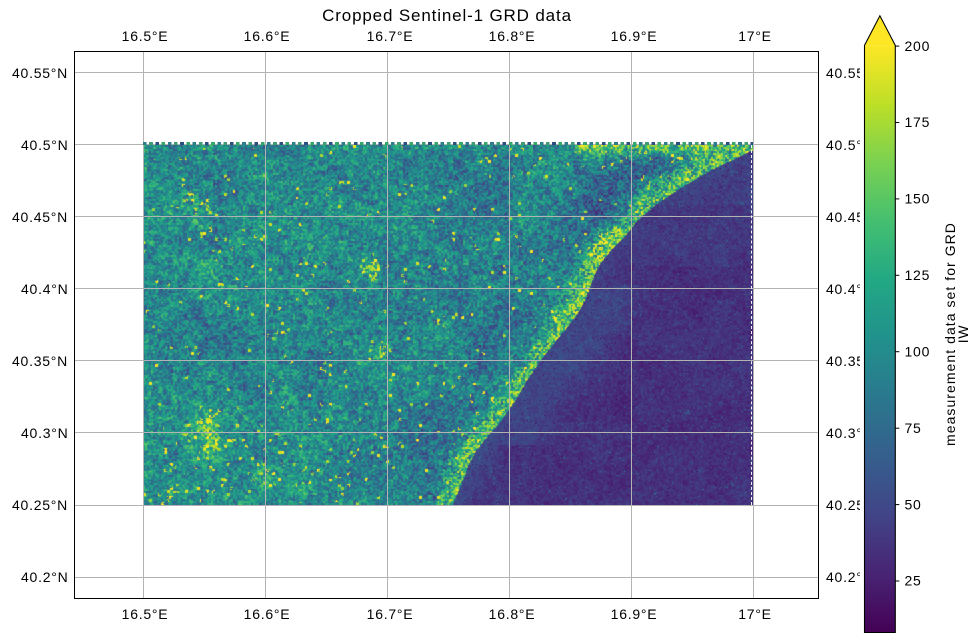 This screenshot has height=643, width=977. I want to click on svg-text: 50, so click(913, 504).